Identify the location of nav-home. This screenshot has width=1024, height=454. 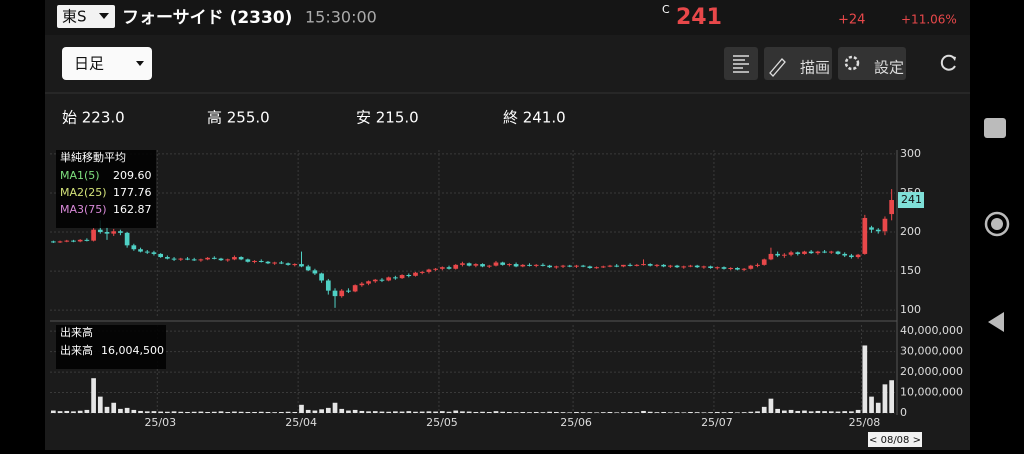
(997, 224).